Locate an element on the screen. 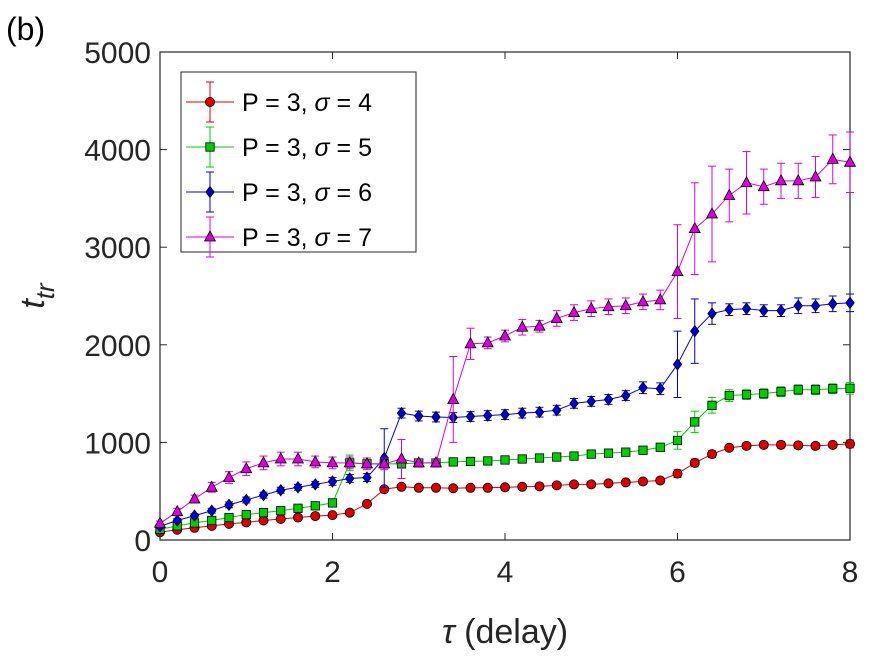 This screenshot has width=875, height=656. y-tick-label: 3000 is located at coordinates (117, 248).